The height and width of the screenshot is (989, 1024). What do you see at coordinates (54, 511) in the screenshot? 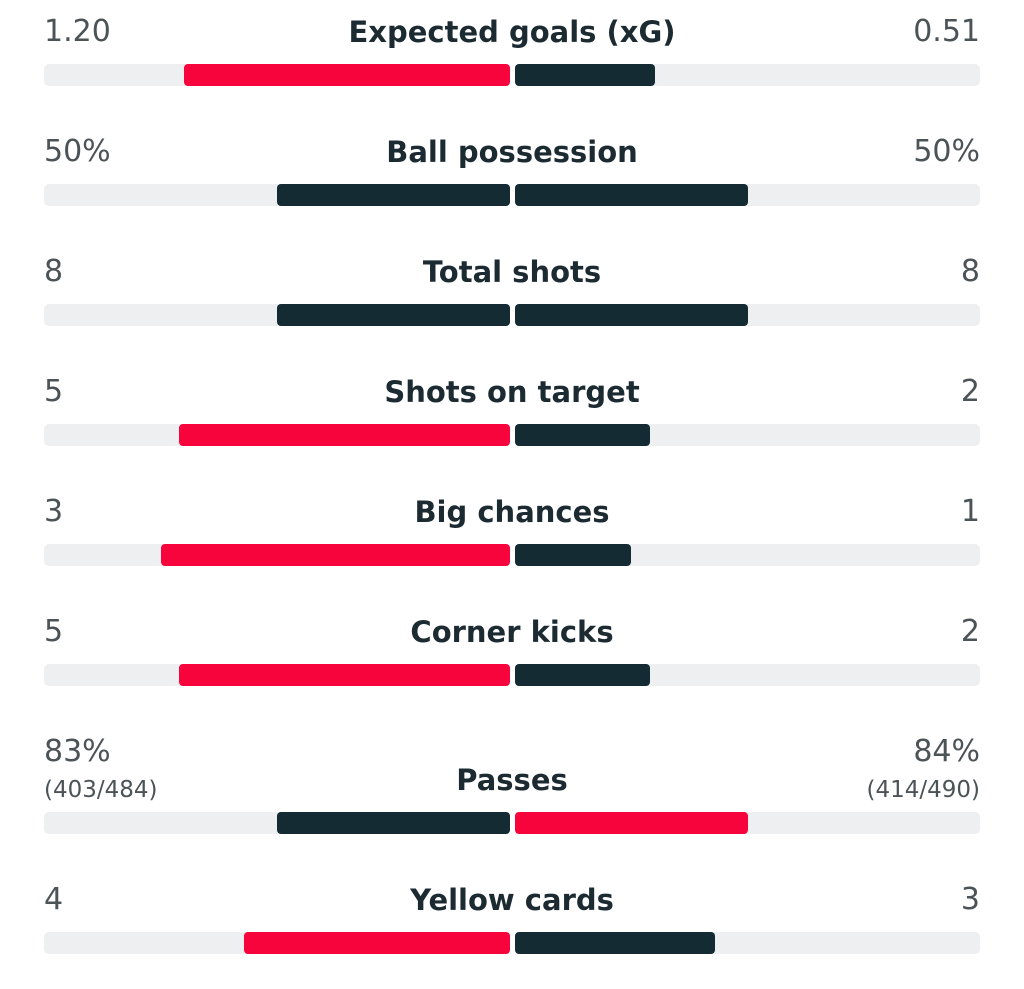
I see `home-value: 3` at bounding box center [54, 511].